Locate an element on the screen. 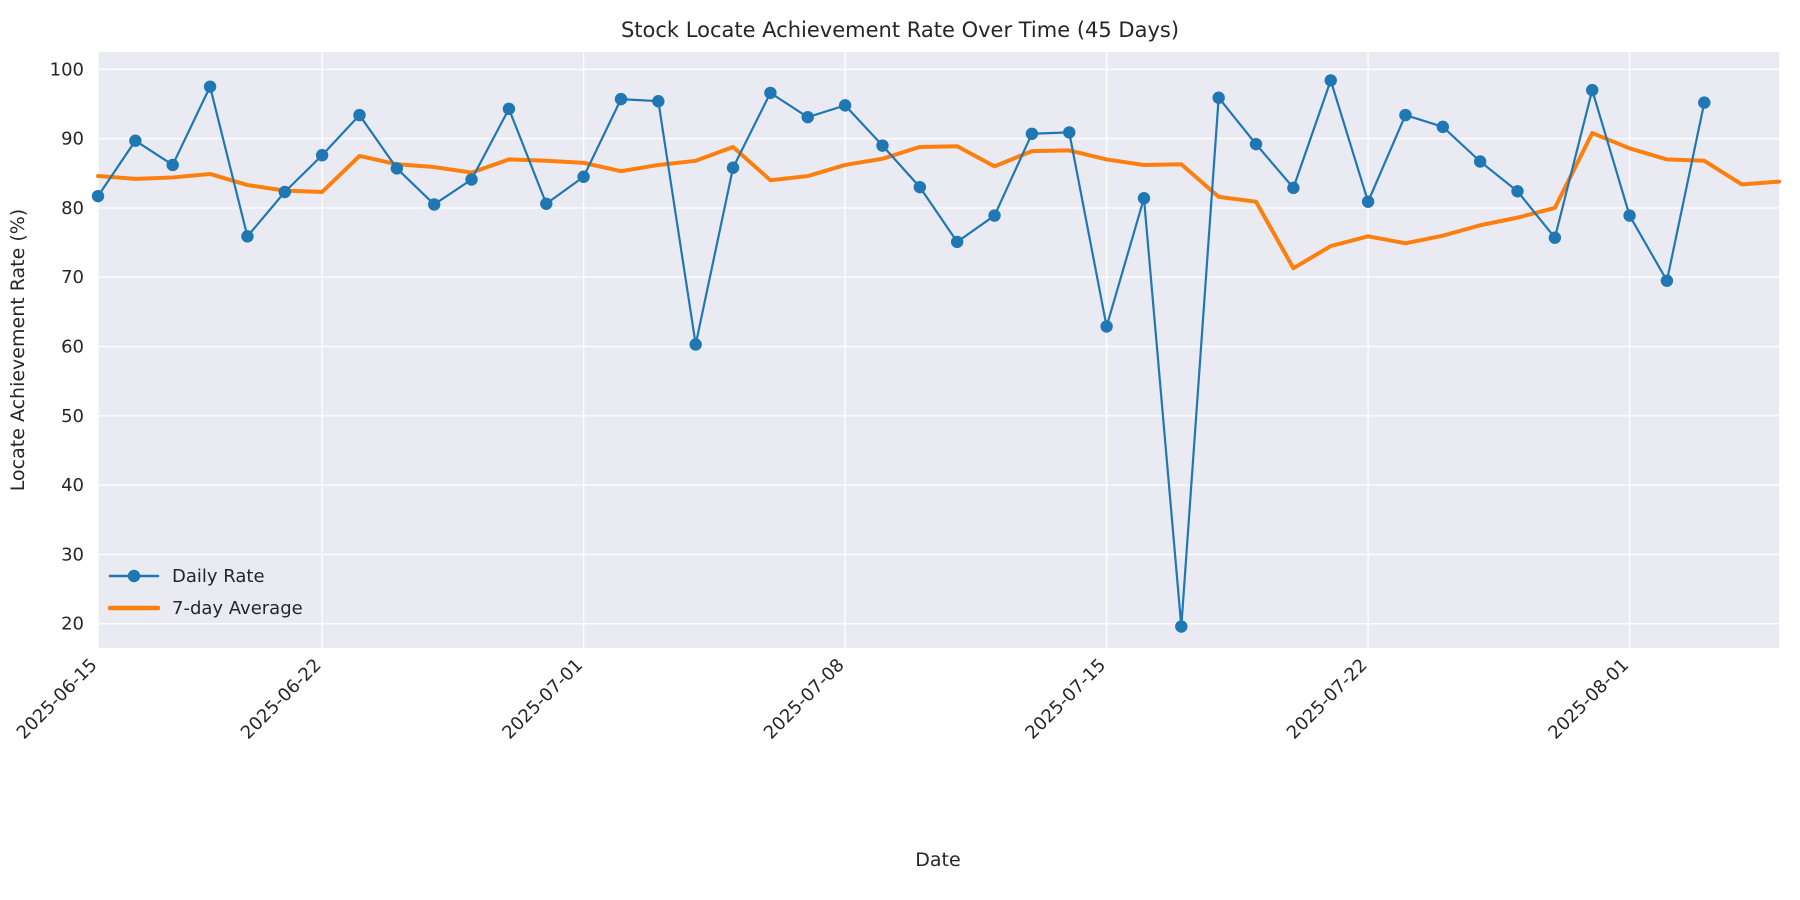  y-tick-label: 80 is located at coordinates (72, 208).